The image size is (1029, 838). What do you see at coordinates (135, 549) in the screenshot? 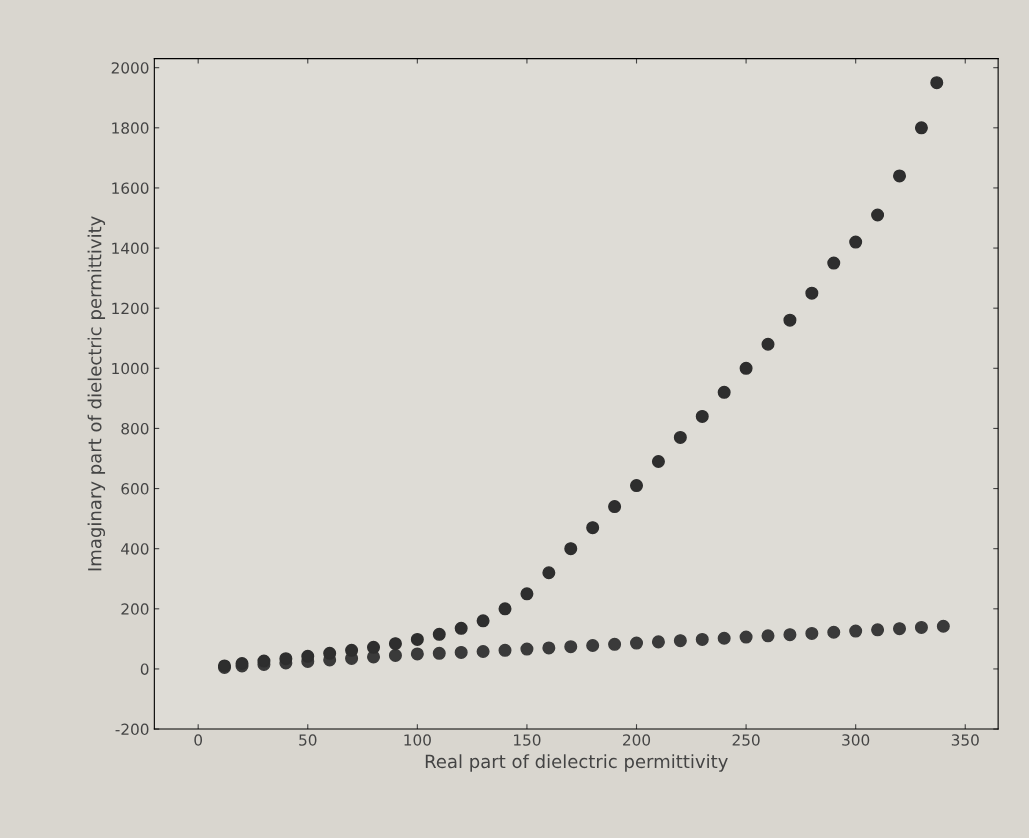
I see `y-tick-label: 400` at bounding box center [135, 549].